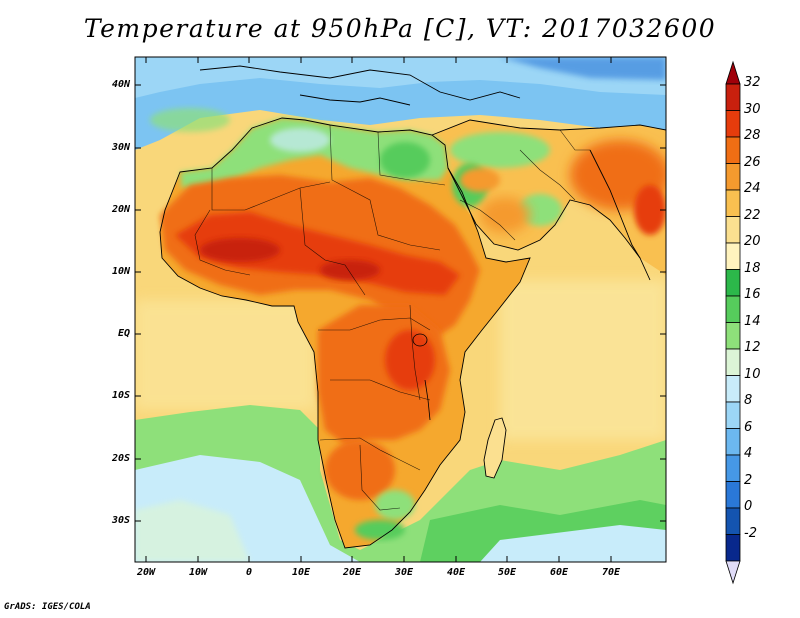 Image resolution: width=800 pixels, height=618 pixels. I want to click on colorbar-label: 6, so click(748, 427).